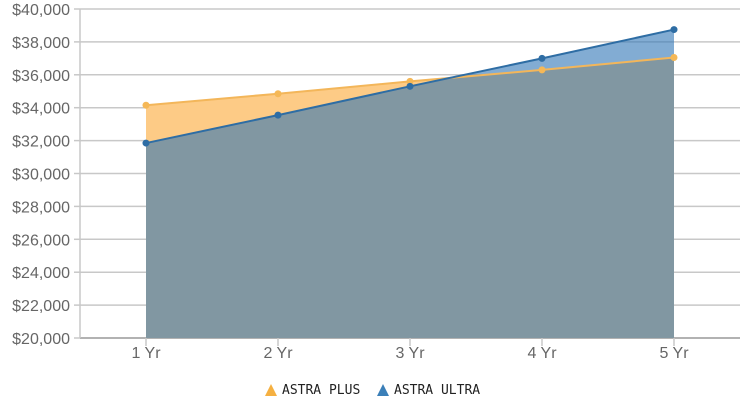 The image size is (750, 400). What do you see at coordinates (278, 353) in the screenshot?
I see `x-tick-label: 2 Yr` at bounding box center [278, 353].